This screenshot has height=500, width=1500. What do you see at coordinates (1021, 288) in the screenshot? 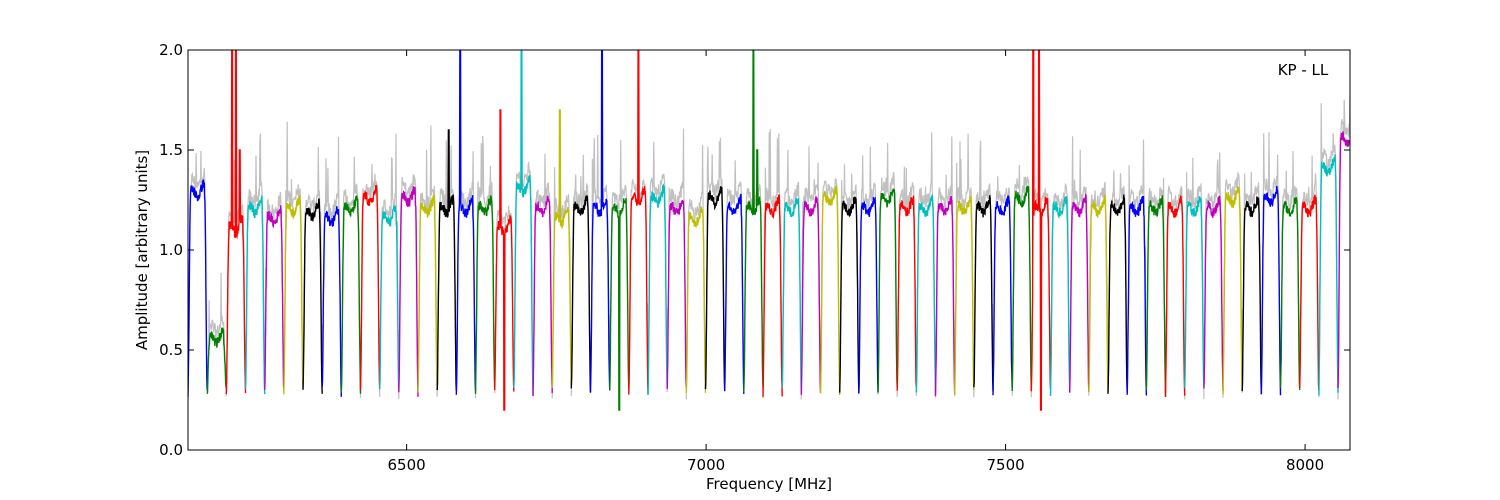
I see `channel-44-line` at bounding box center [1021, 288].